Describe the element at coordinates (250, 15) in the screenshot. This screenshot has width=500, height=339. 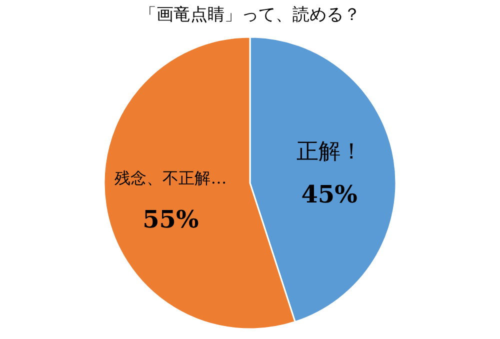
I see `chart-title: 「画竜点睛」って、読める？` at that location.